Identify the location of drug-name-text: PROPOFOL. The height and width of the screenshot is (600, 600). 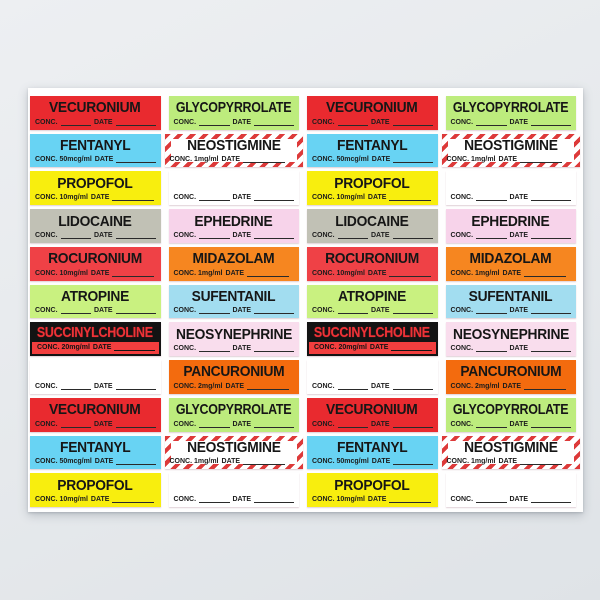
(95, 485).